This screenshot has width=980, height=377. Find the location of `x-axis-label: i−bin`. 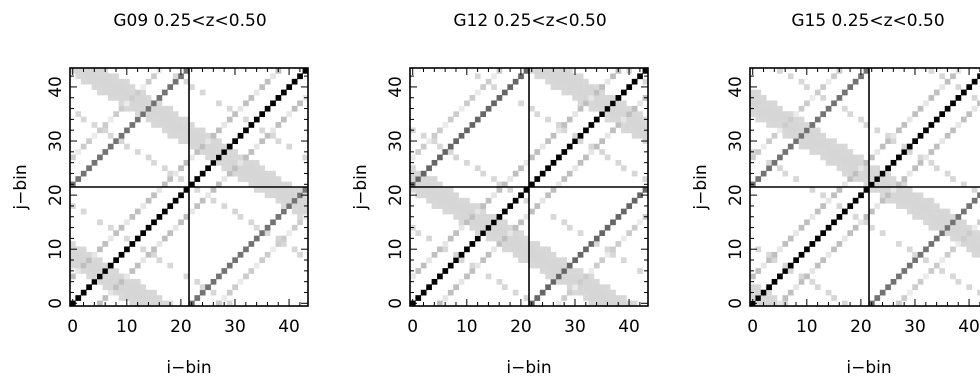

x-axis-label: i−bin is located at coordinates (188, 367).